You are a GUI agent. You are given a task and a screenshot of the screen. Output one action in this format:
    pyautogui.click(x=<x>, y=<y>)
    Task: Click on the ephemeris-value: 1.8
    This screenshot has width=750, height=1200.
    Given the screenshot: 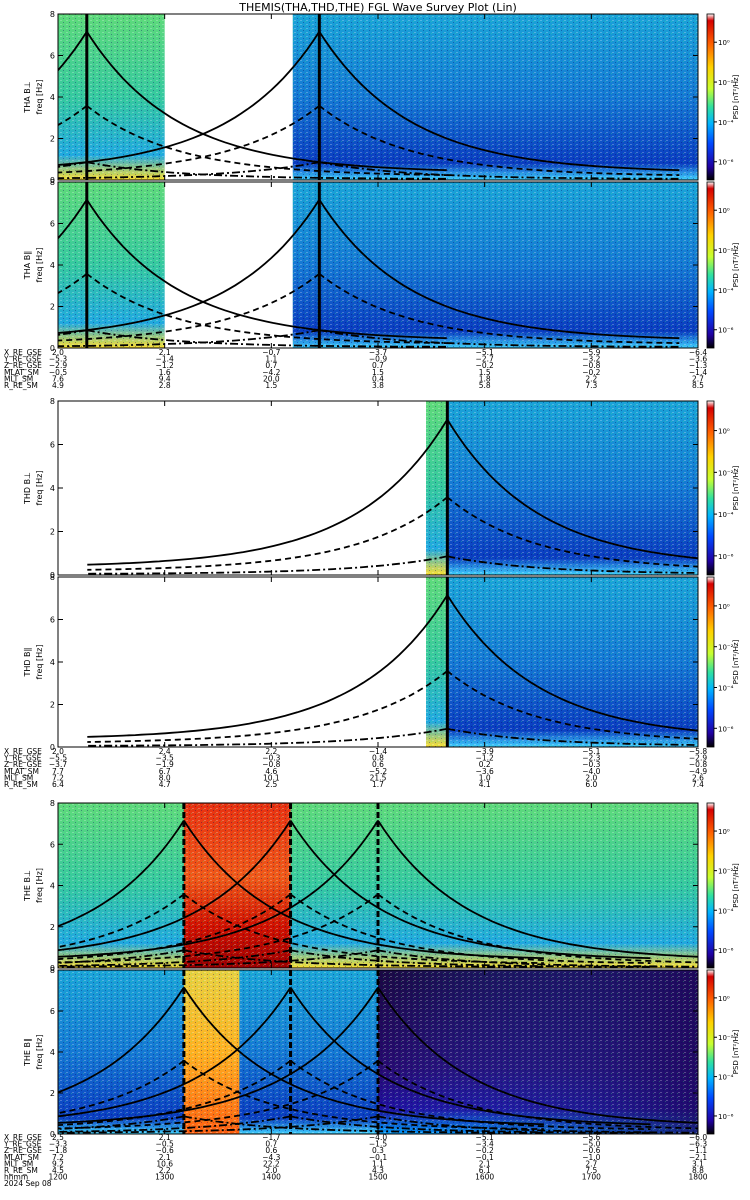 What is the action you would take?
    pyautogui.click(x=485, y=378)
    